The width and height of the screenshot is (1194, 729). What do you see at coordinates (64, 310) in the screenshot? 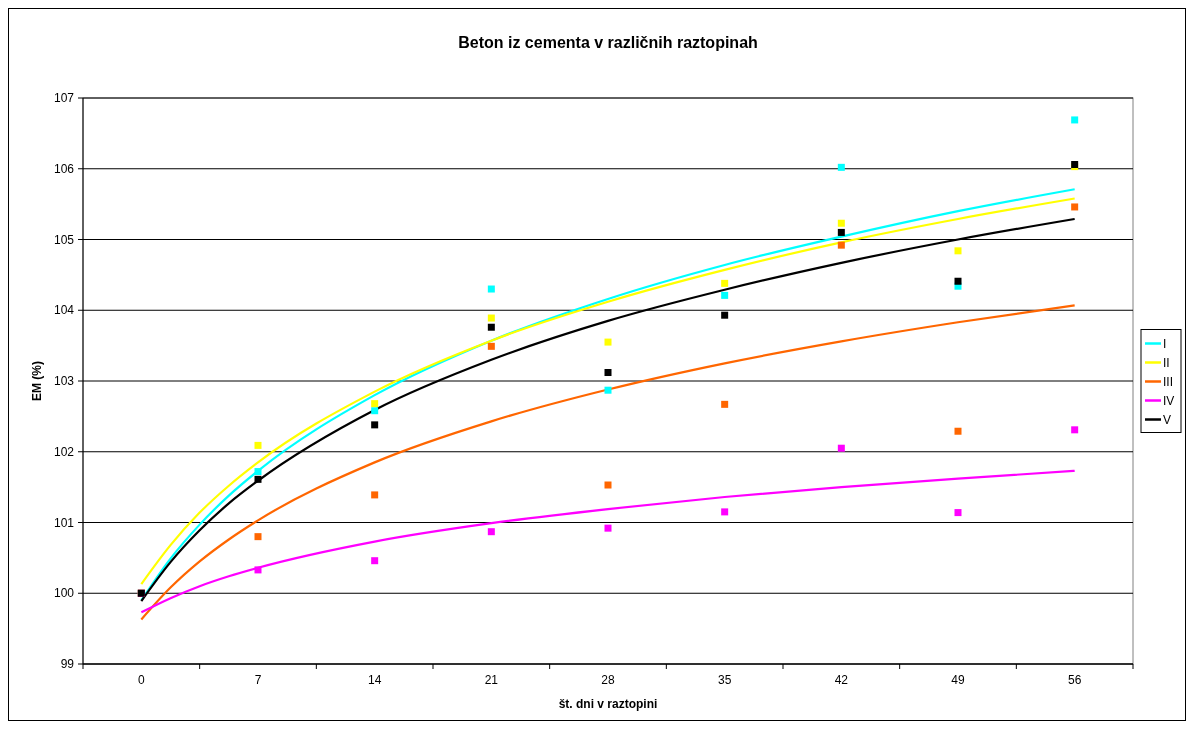
I see `y-tick-label: 104` at bounding box center [64, 310].